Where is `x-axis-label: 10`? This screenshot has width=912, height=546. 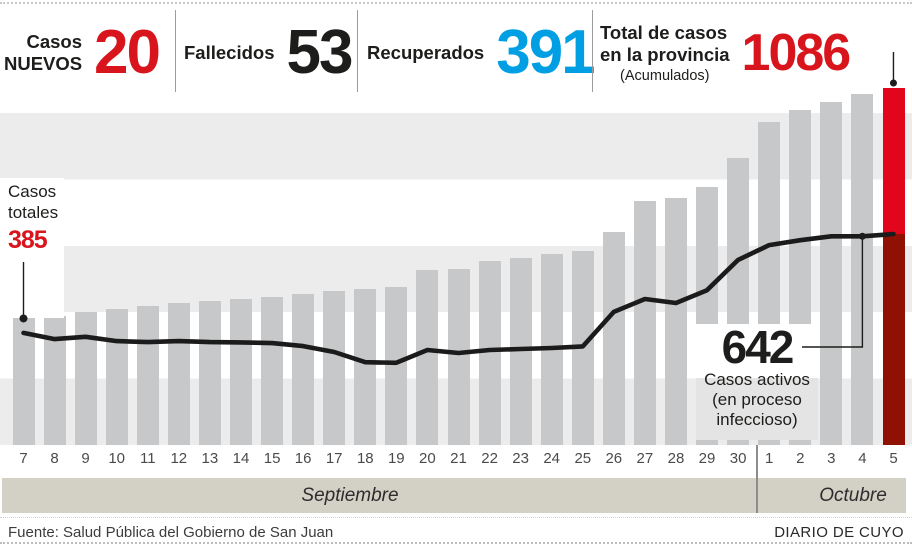 x-axis-label: 10 is located at coordinates (117, 458).